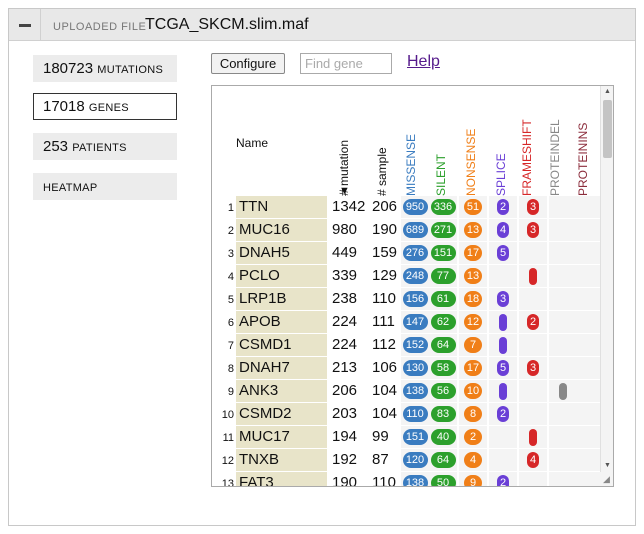  I want to click on gene-name: DNAH7, so click(281, 368).